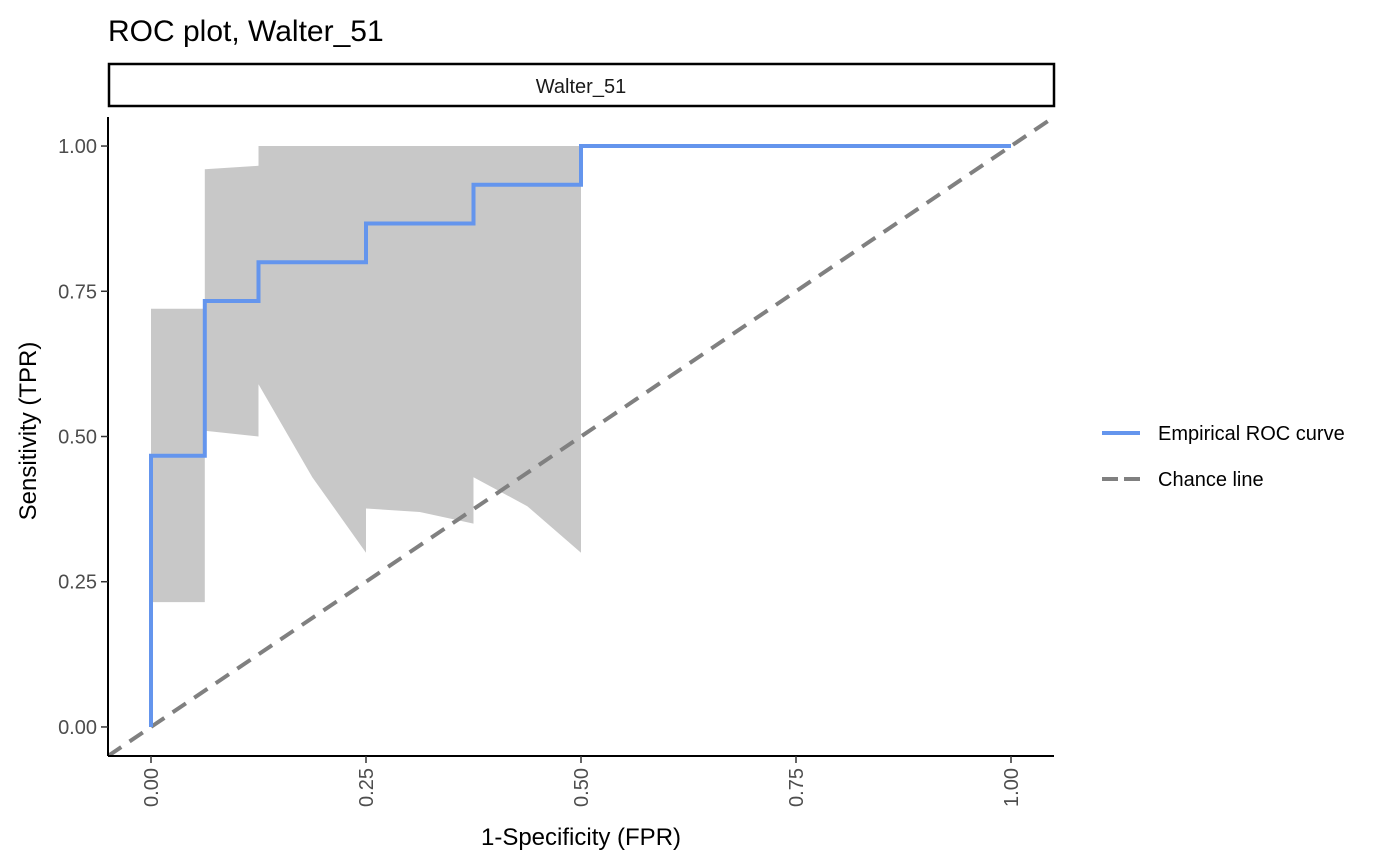 This screenshot has height=865, width=1400. I want to click on y-tick-label: 1.00, so click(77, 147).